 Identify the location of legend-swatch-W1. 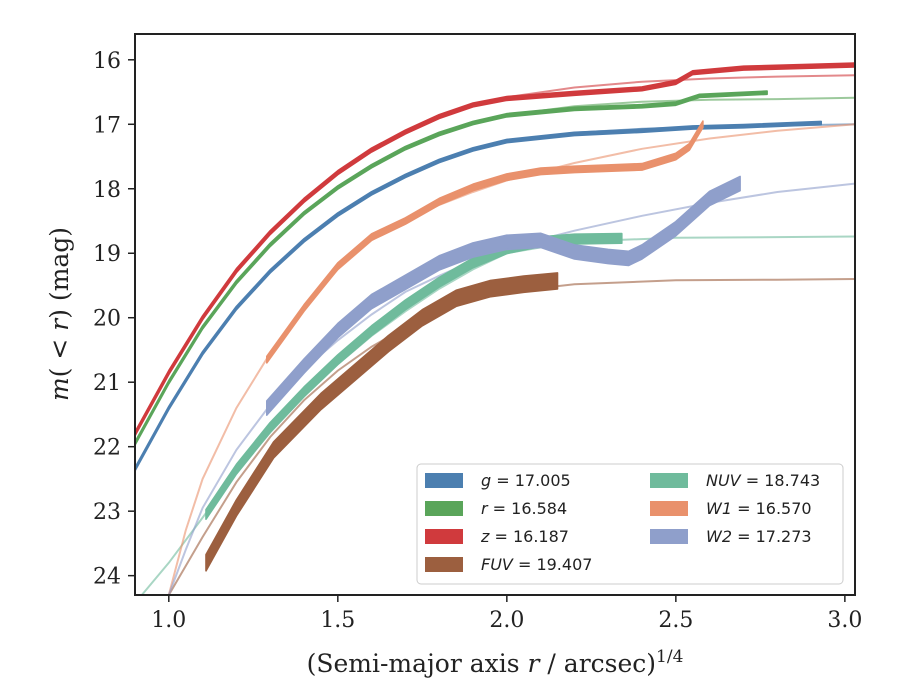
(669, 508).